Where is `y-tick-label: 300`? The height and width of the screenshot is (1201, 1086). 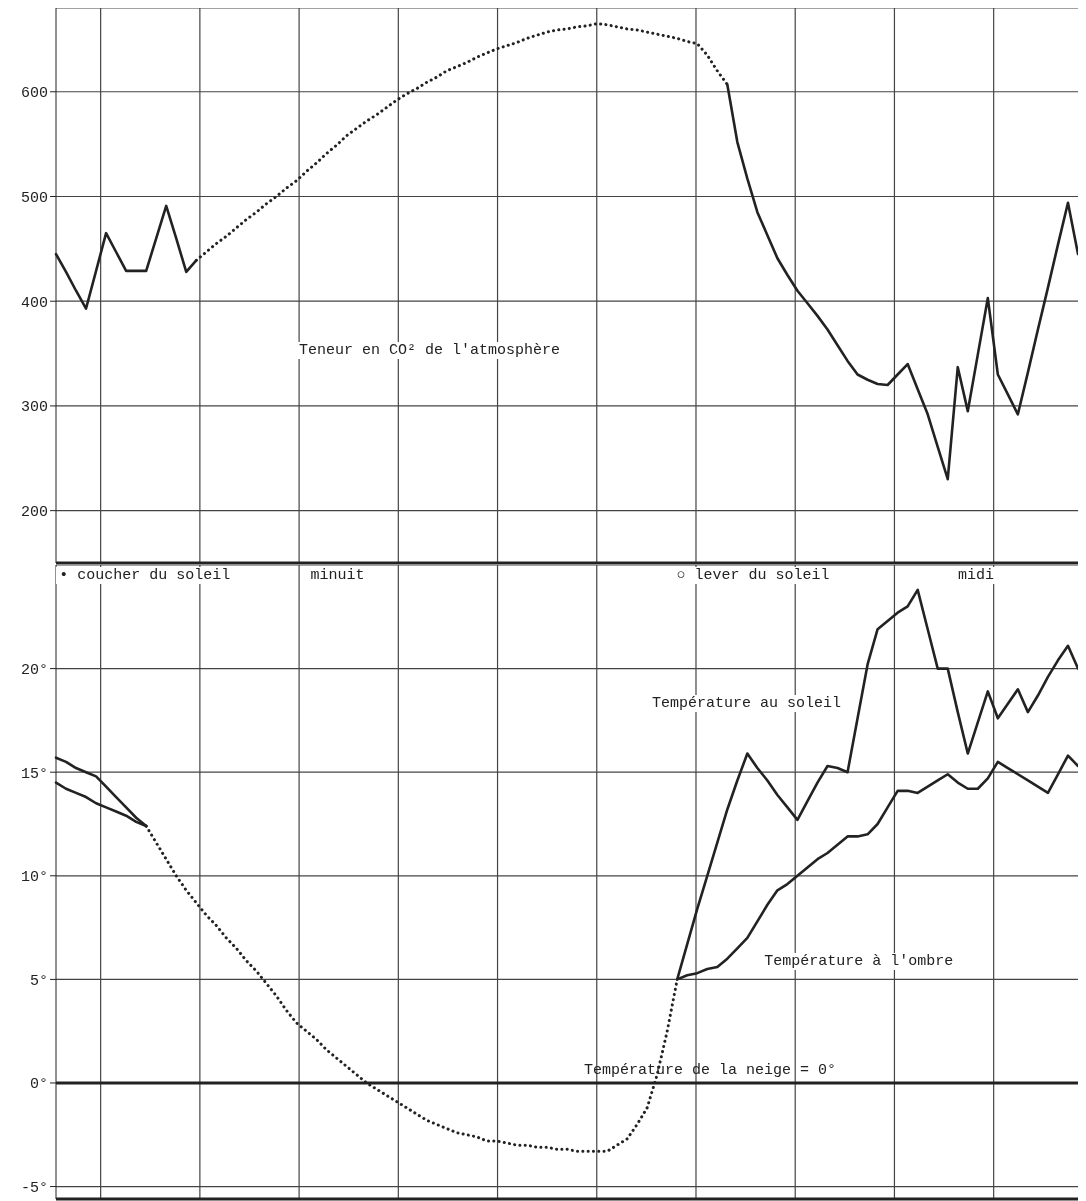 y-tick-label: 300 is located at coordinates (34, 408).